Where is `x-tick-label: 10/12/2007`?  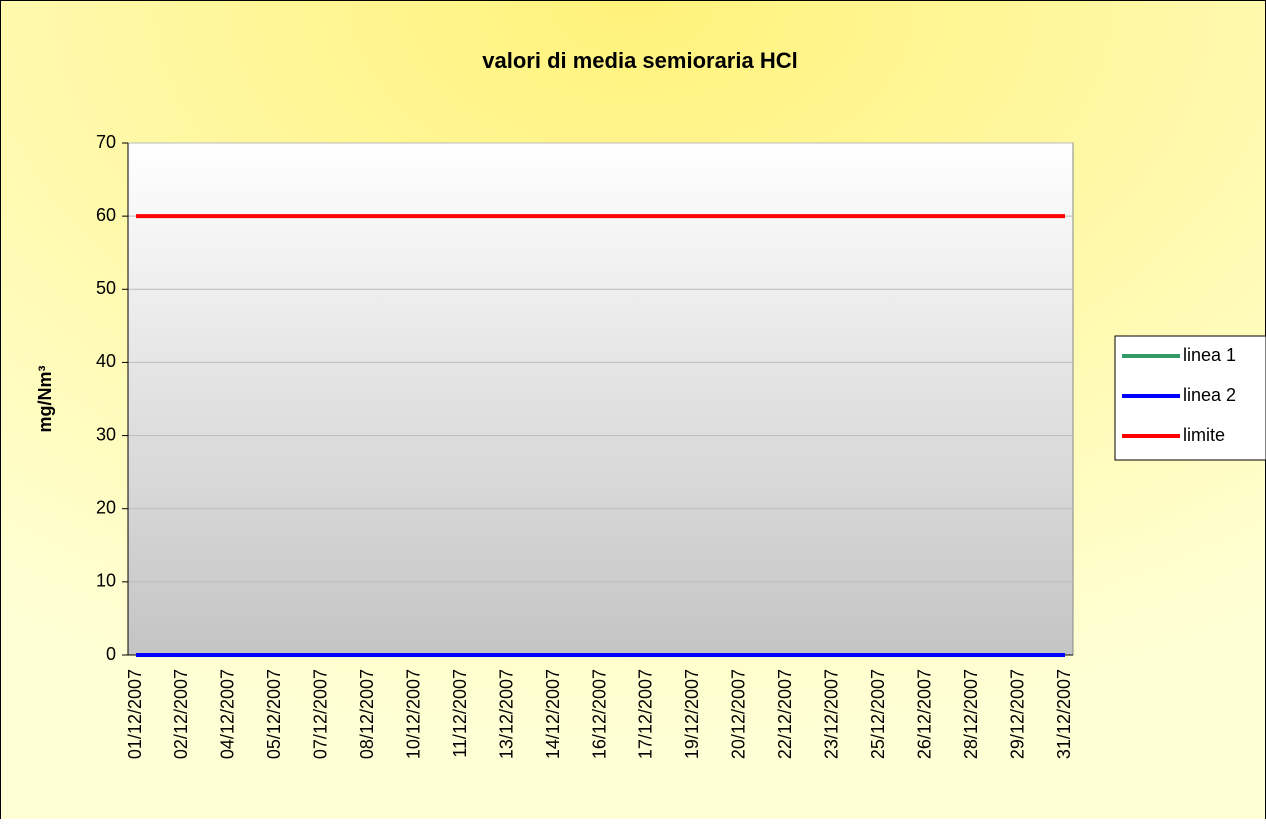
x-tick-label: 10/12/2007 is located at coordinates (413, 714).